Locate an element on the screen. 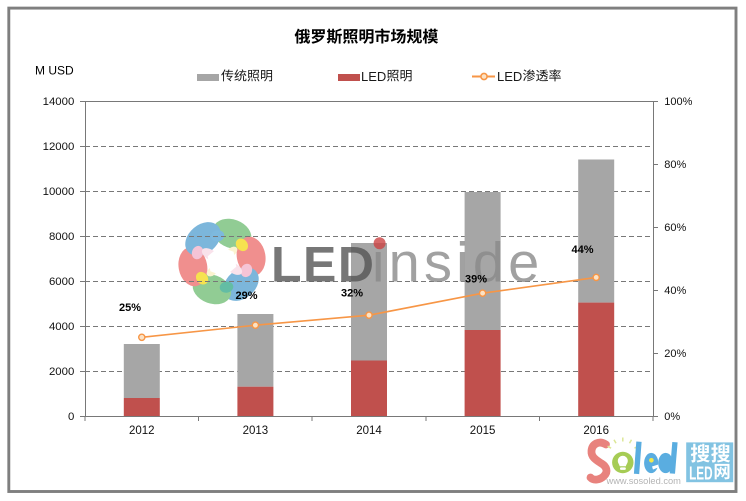 Image resolution: width=746 pixels, height=501 pixels. svg-text: 0 is located at coordinates (71, 417).